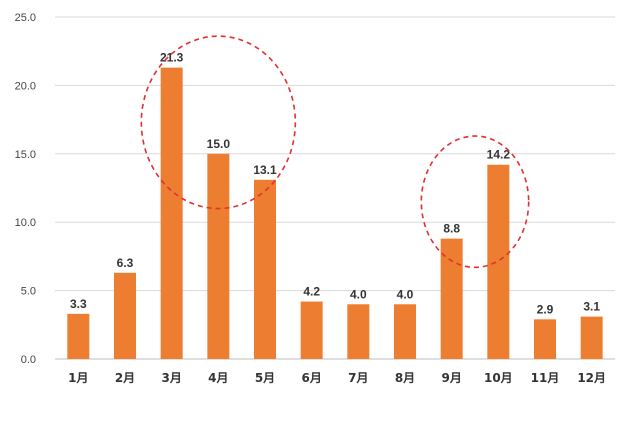 Image resolution: width=640 pixels, height=421 pixels. What do you see at coordinates (311, 378) in the screenshot?
I see `x-tick-label: 6月` at bounding box center [311, 378].